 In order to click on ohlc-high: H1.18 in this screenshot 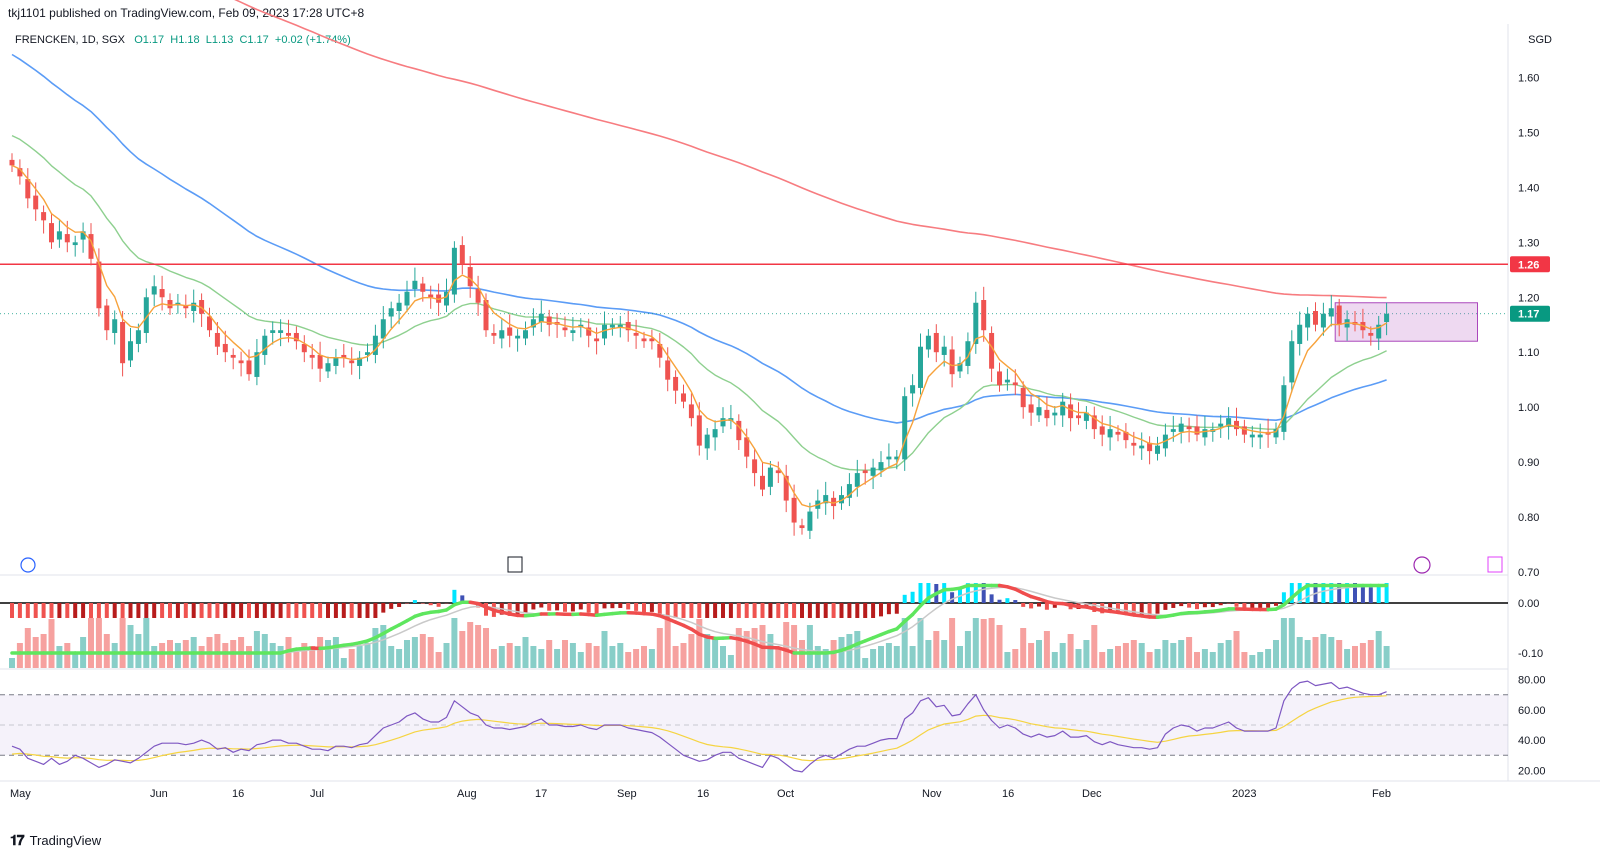, I will do `click(185, 40)`.